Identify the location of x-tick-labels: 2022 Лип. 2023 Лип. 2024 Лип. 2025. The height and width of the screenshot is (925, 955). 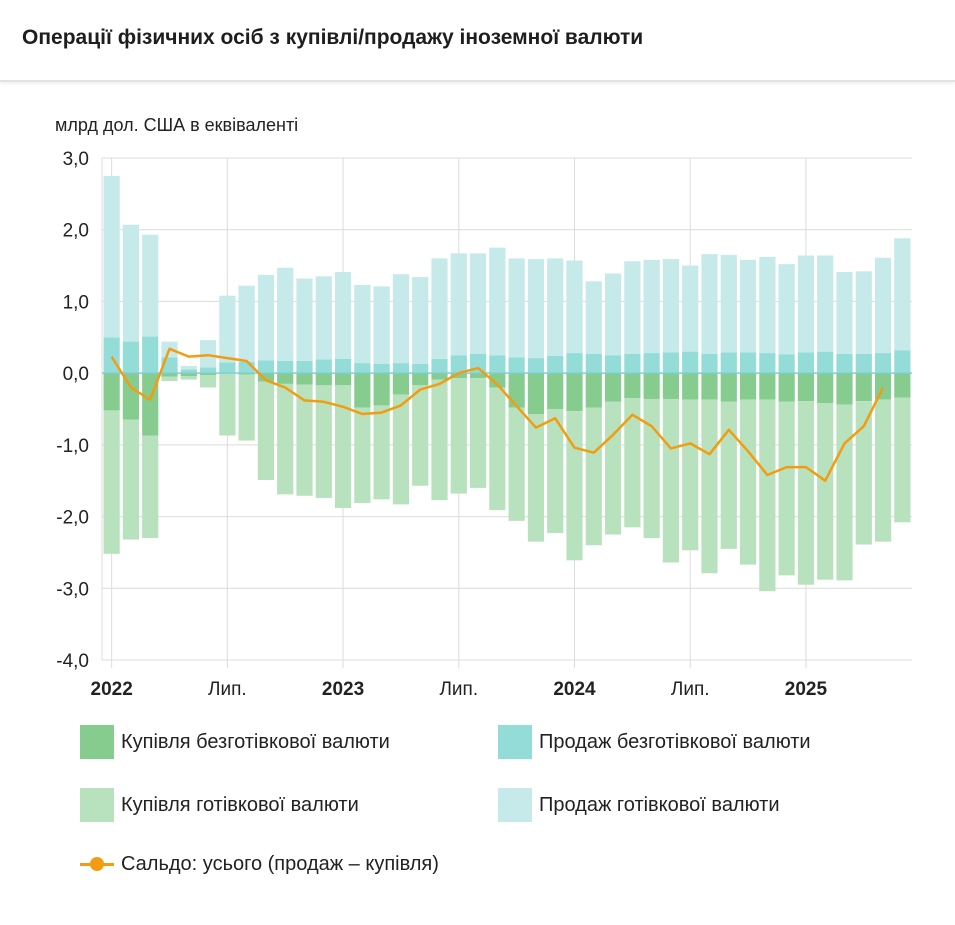
(459, 689).